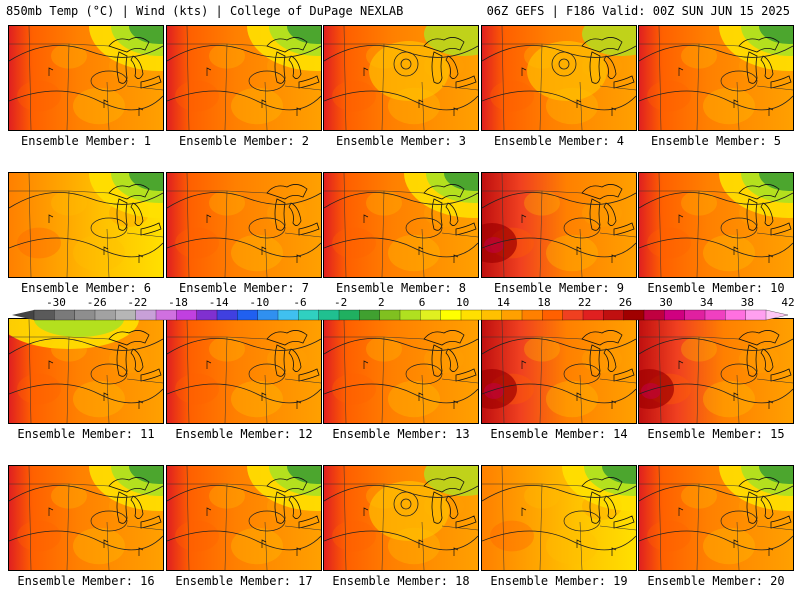 This screenshot has width=800, height=600. I want to click on ensemble-member-label: Ensemble Member: 9, so click(559, 288).